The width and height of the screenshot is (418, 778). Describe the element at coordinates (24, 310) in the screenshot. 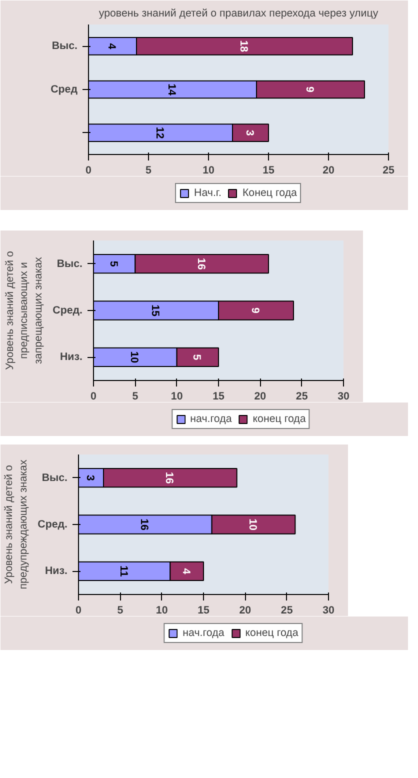

I see `y-axis-title: Уровень знаний детей о предписывающих и запрещающих знаках` at that location.